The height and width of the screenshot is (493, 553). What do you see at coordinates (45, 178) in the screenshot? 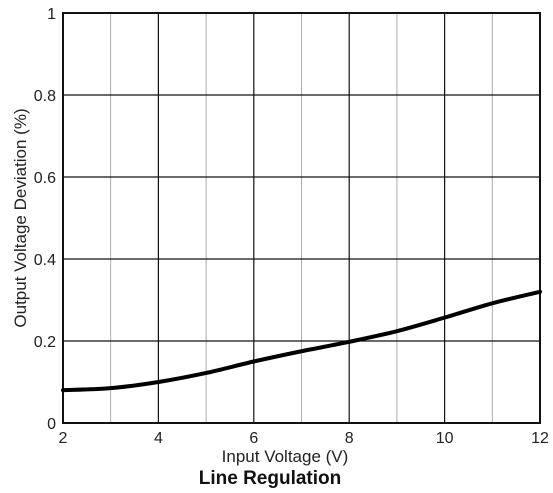
I see `y-tick-label: 0.6` at bounding box center [45, 178].